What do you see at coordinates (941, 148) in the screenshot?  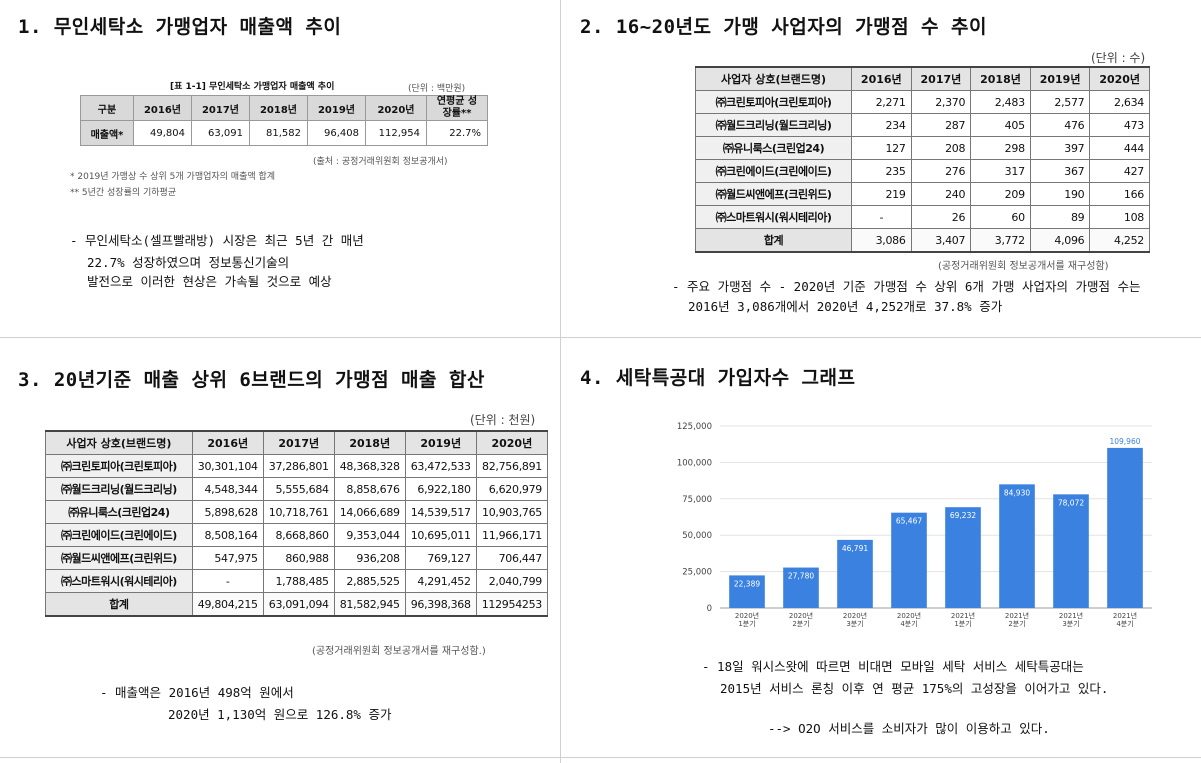 I see `table-cell: 208` at bounding box center [941, 148].